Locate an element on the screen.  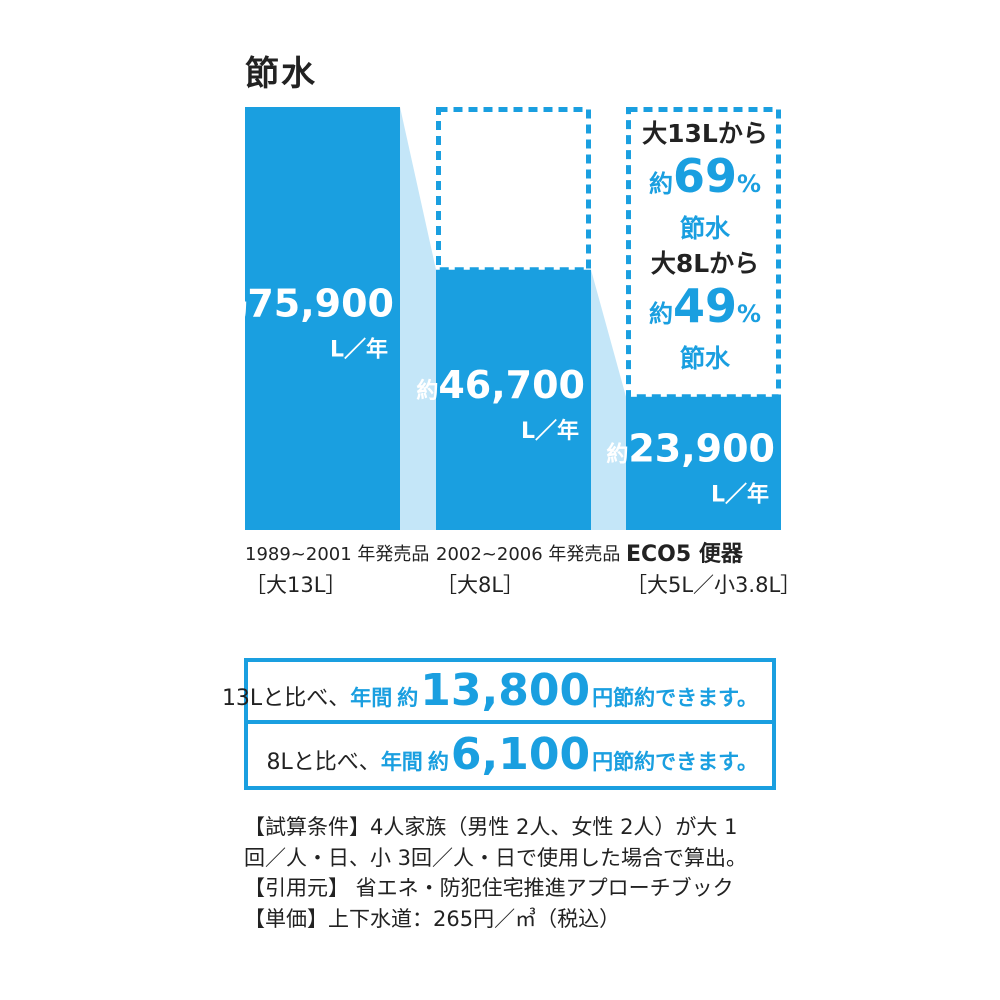
comparison-label: 8Lと比べ、 is located at coordinates (323, 762).